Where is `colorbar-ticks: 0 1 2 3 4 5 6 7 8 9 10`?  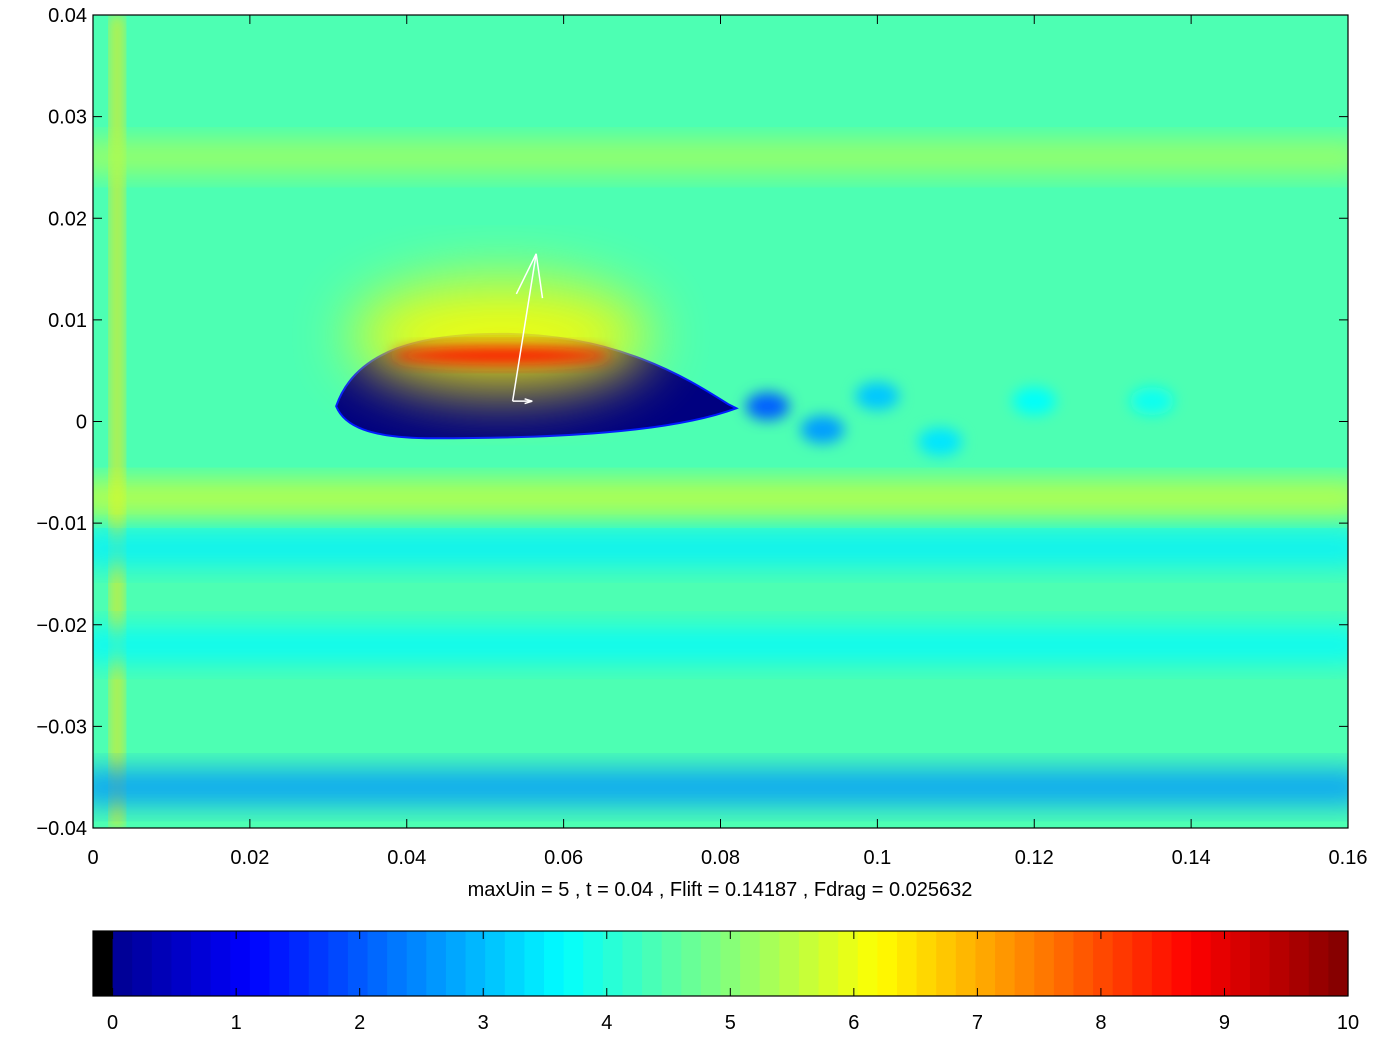 colorbar-ticks: 0 1 2 3 4 5 6 7 8 9 10 is located at coordinates (733, 982).